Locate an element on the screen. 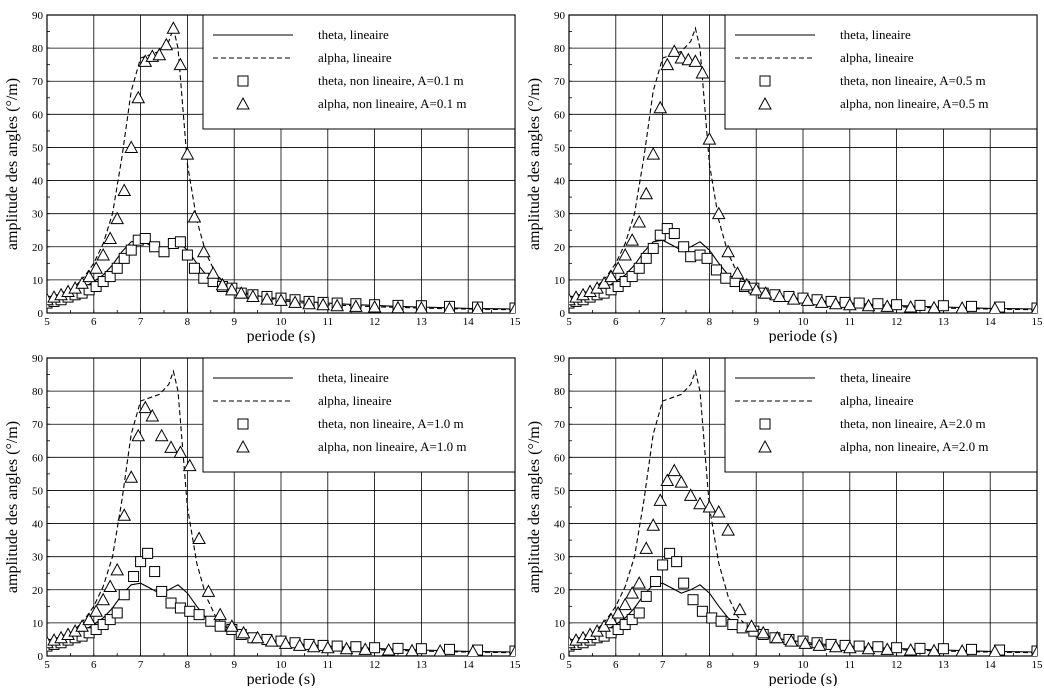  x-axis-label: periode (s) is located at coordinates (281, 678).